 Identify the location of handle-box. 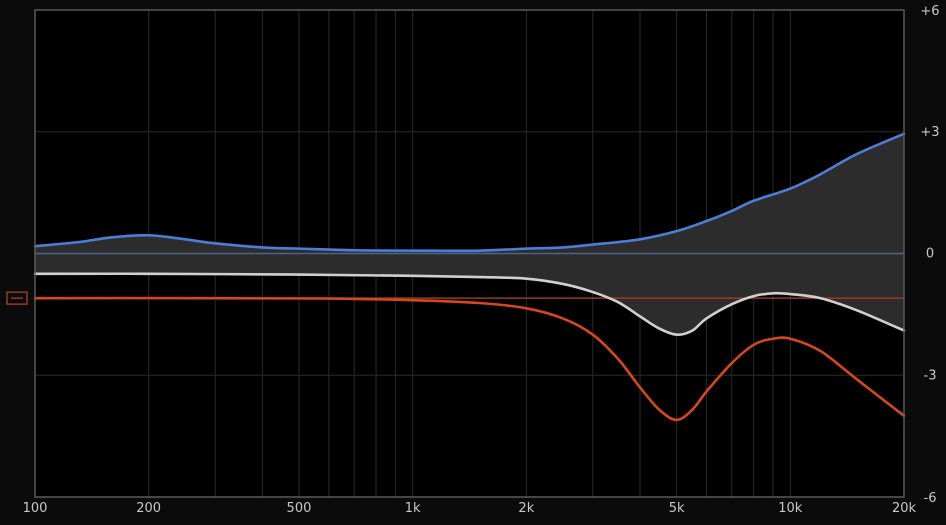
(17, 298).